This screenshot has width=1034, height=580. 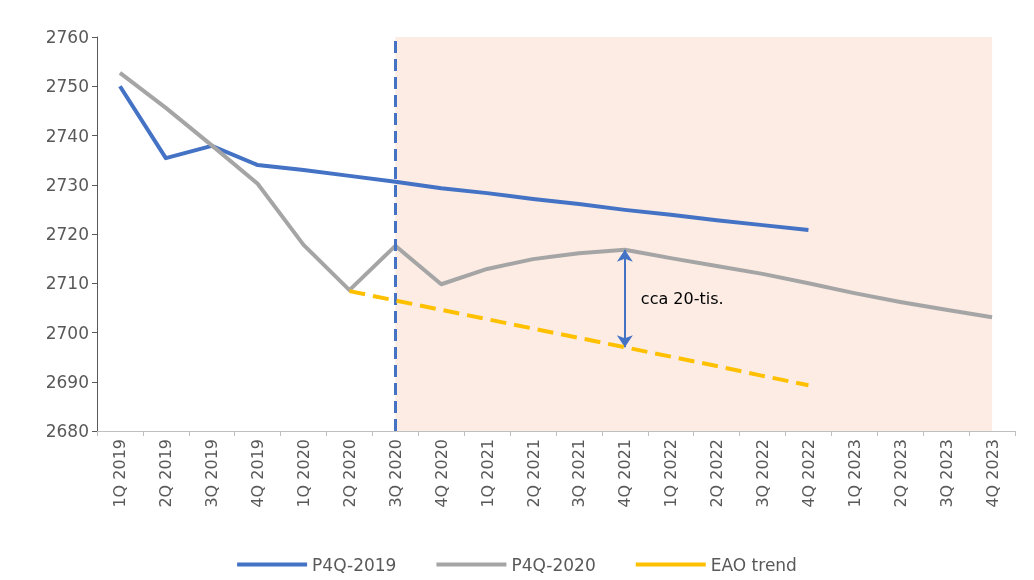 What do you see at coordinates (120, 473) in the screenshot?
I see `x-tick-label: 1Q 2019` at bounding box center [120, 473].